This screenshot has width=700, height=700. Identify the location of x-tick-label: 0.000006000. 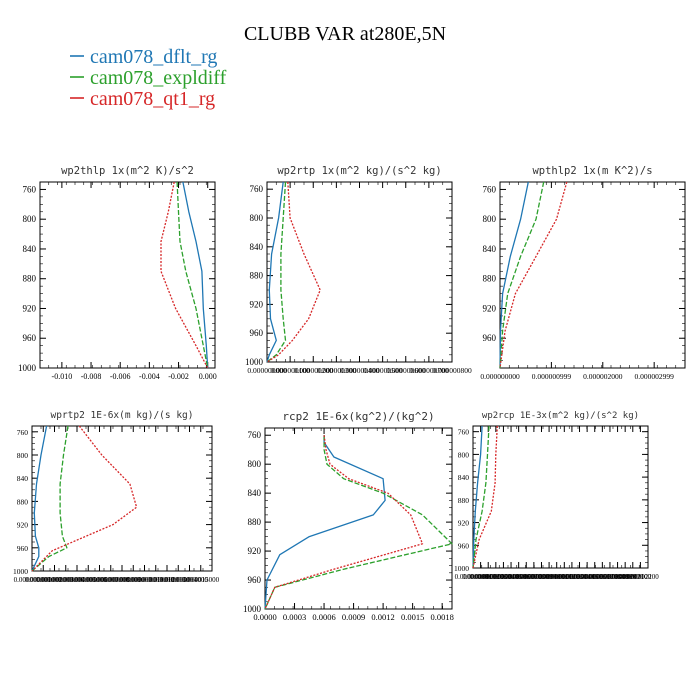
(99, 580).